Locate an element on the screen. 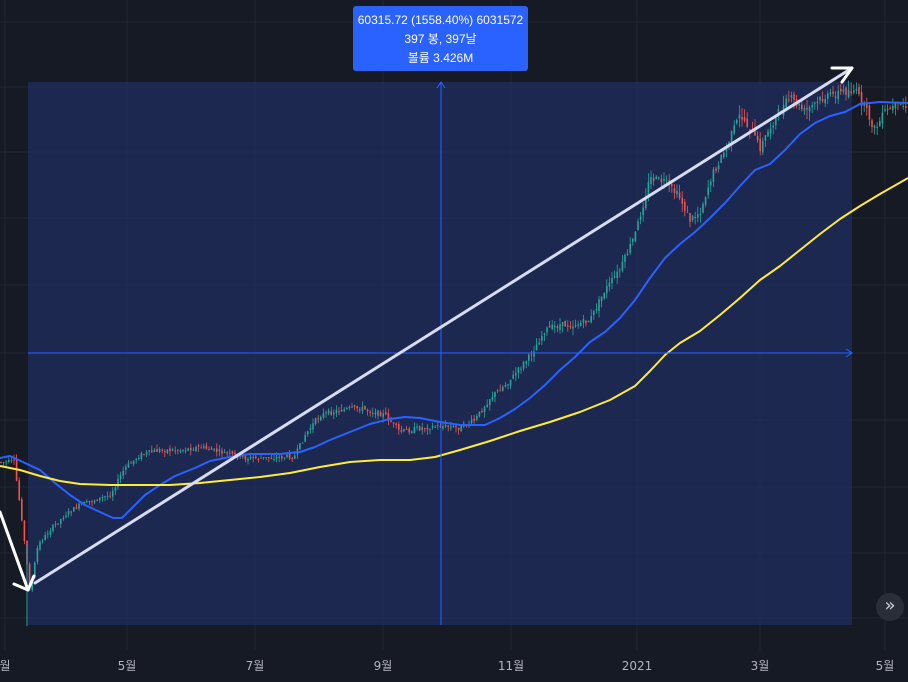  x-axis: 월 5월 7월 9월 11월 2021 3월 5월 is located at coordinates (447, 666).